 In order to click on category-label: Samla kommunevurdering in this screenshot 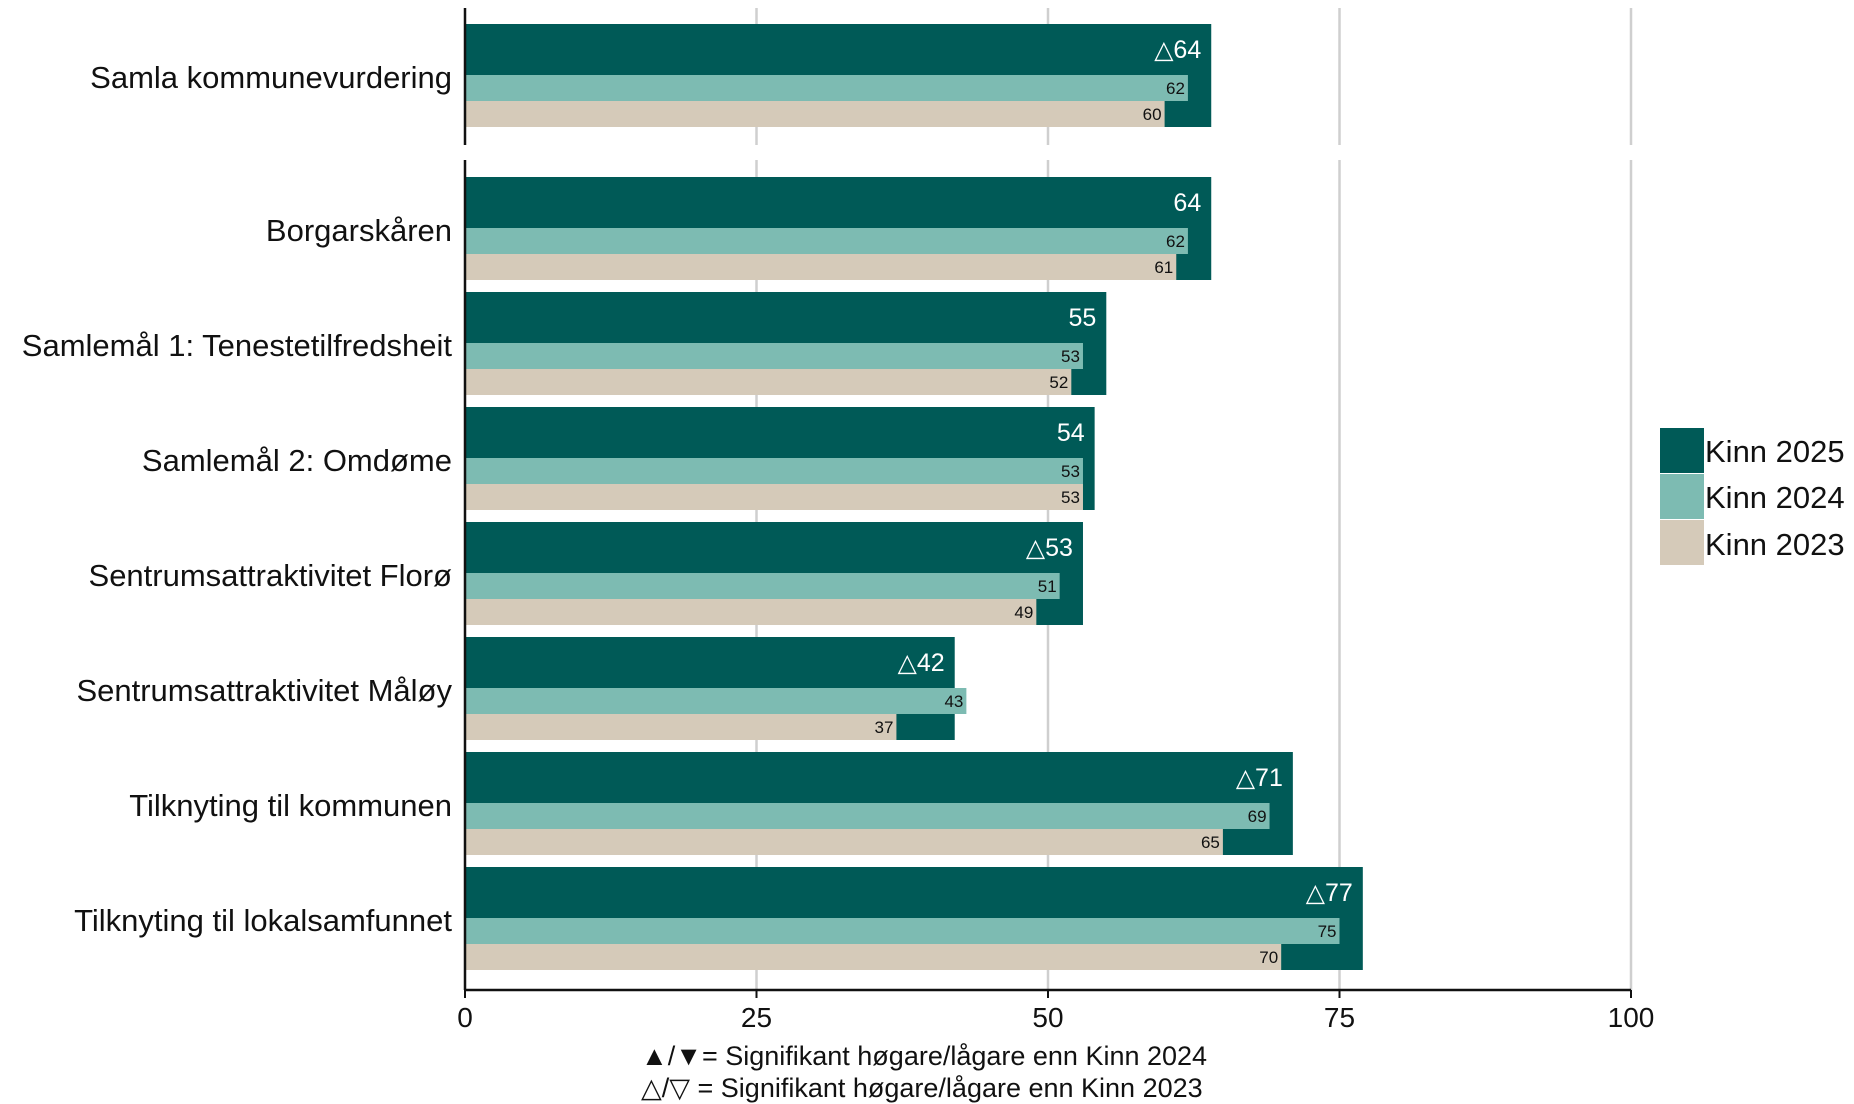, I will do `click(271, 77)`.